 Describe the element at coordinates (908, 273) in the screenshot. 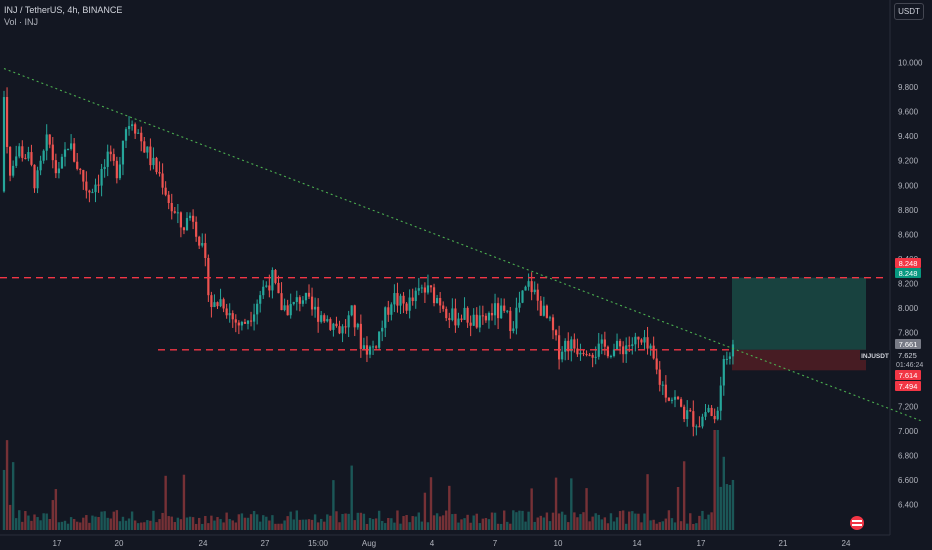

I see `price-label-badge` at that location.